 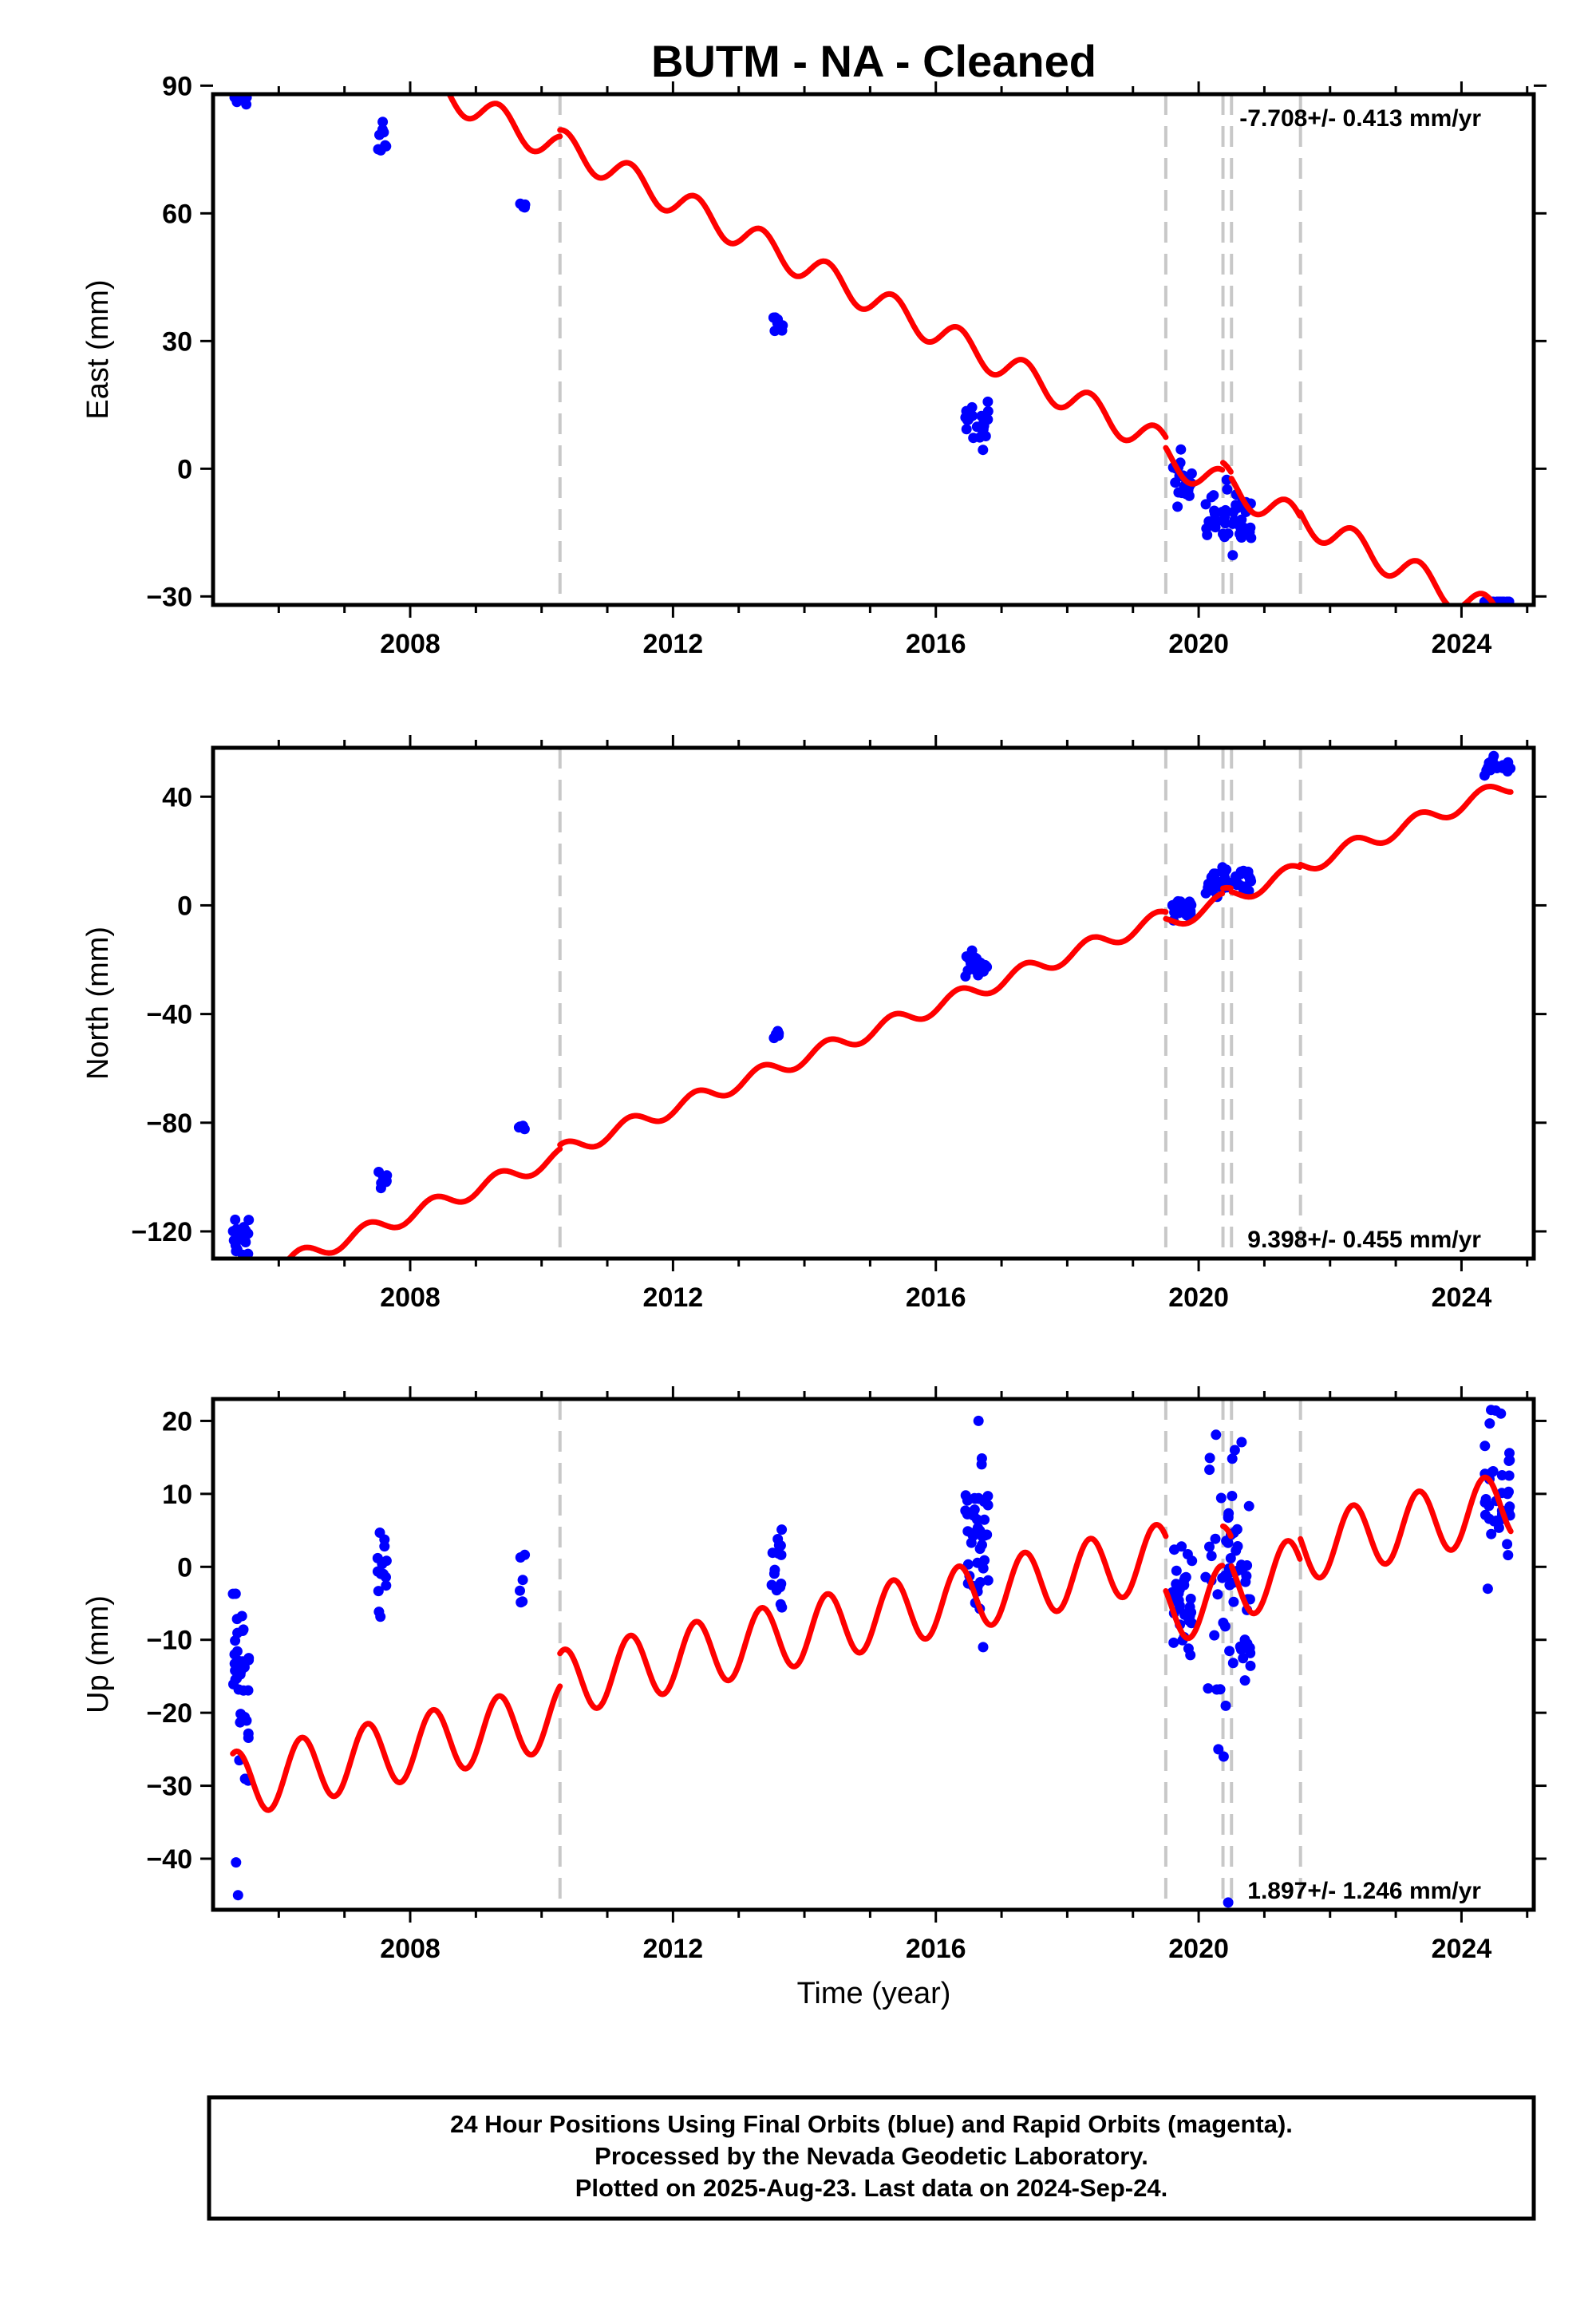 What do you see at coordinates (98, 1654) in the screenshot?
I see `up-y-axis-label: Up (mm)` at bounding box center [98, 1654].